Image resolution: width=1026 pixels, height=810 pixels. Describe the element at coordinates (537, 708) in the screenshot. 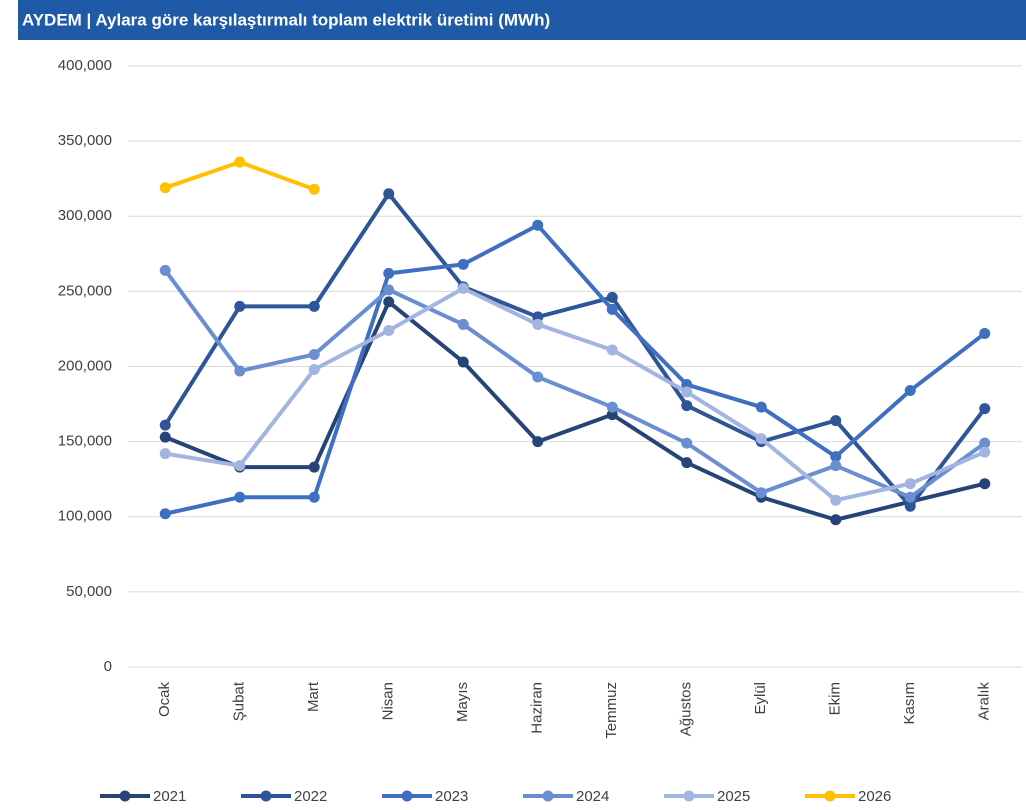

I see `x-tick-label: Haziran` at that location.